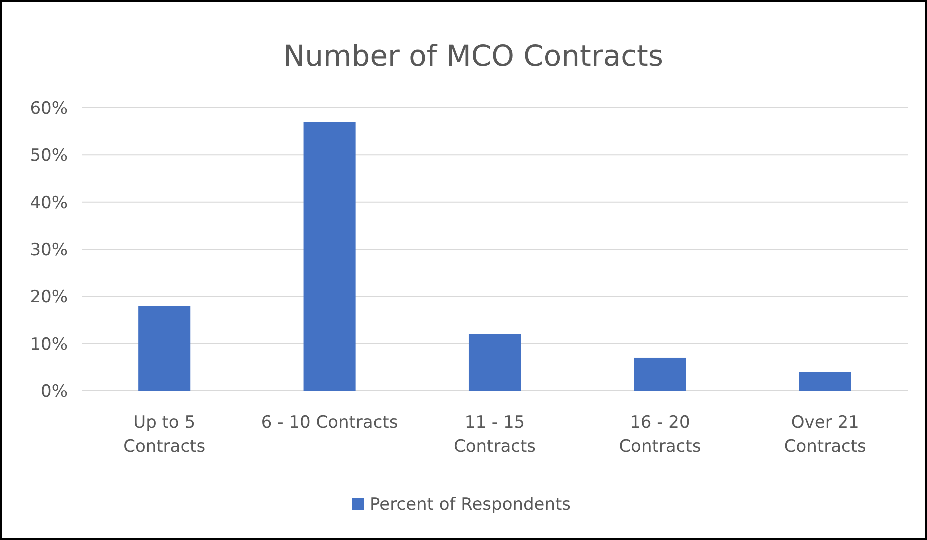  Describe the element at coordinates (54, 392) in the screenshot. I see `y-tick-label: 0%` at that location.